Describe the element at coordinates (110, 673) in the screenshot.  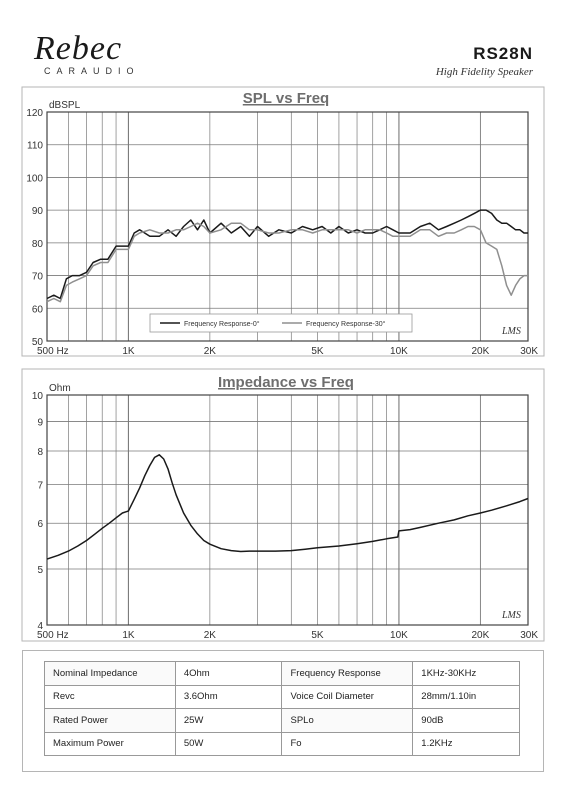
I see `spec-label: Nominal Impedance` at that location.